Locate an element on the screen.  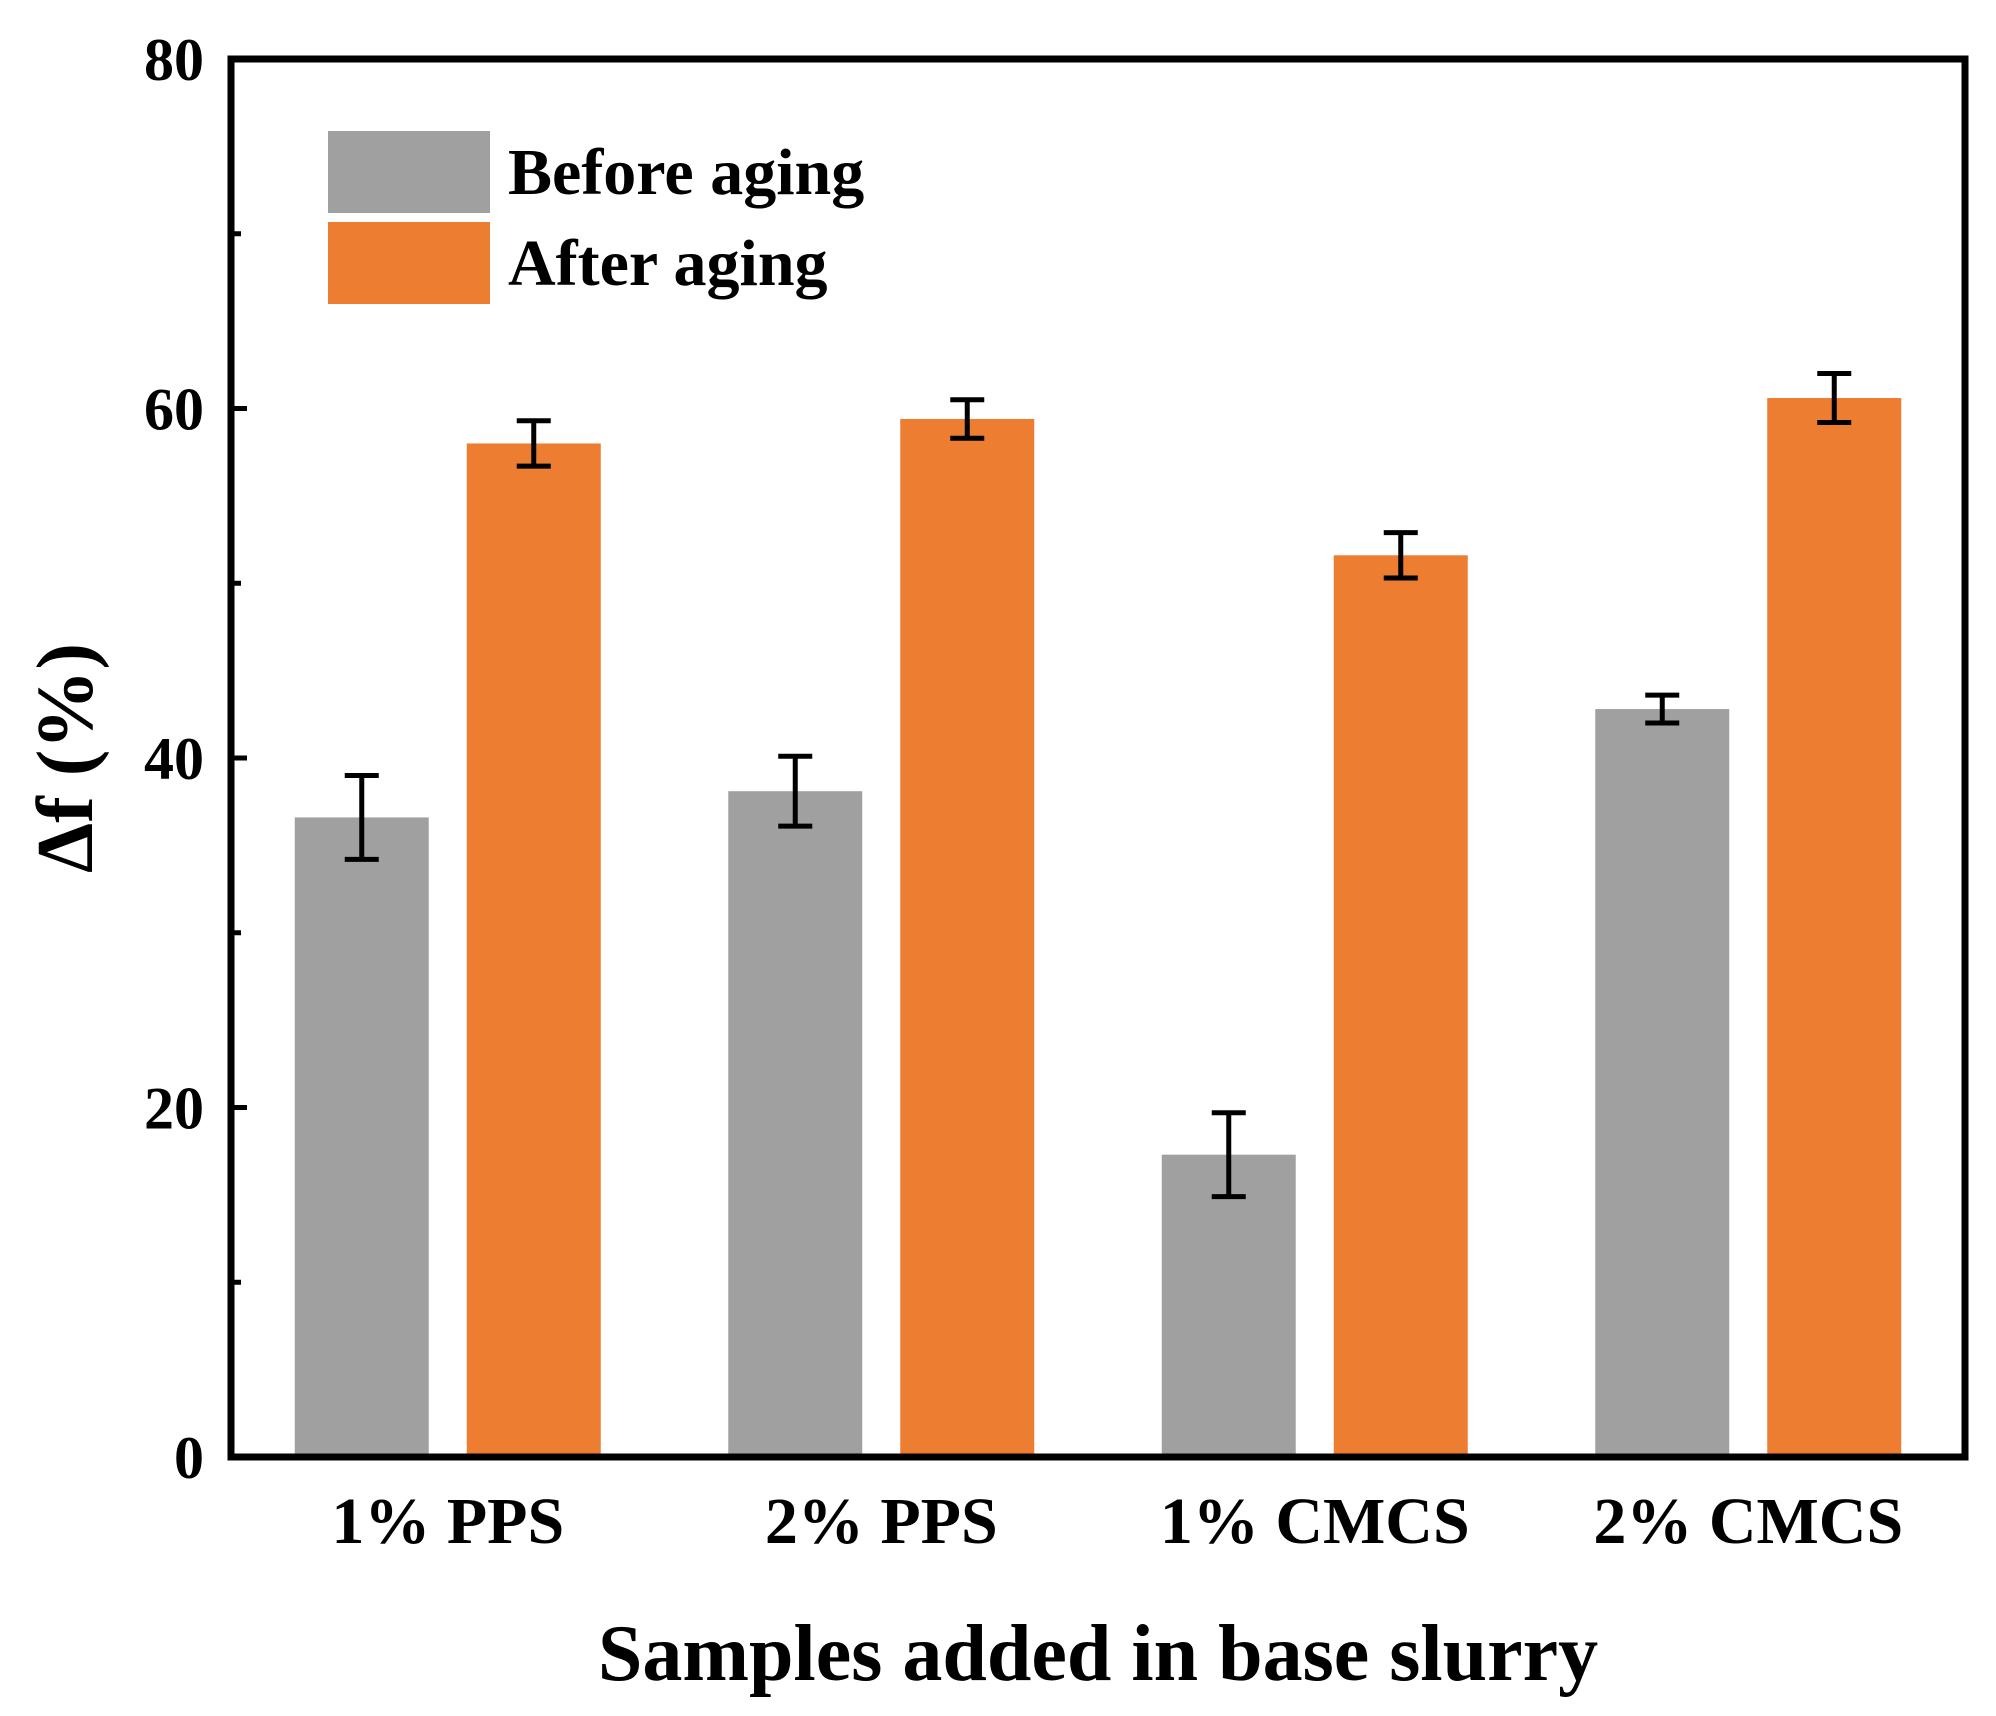
y-axis-title: Δf (%) is located at coordinates (66, 758).